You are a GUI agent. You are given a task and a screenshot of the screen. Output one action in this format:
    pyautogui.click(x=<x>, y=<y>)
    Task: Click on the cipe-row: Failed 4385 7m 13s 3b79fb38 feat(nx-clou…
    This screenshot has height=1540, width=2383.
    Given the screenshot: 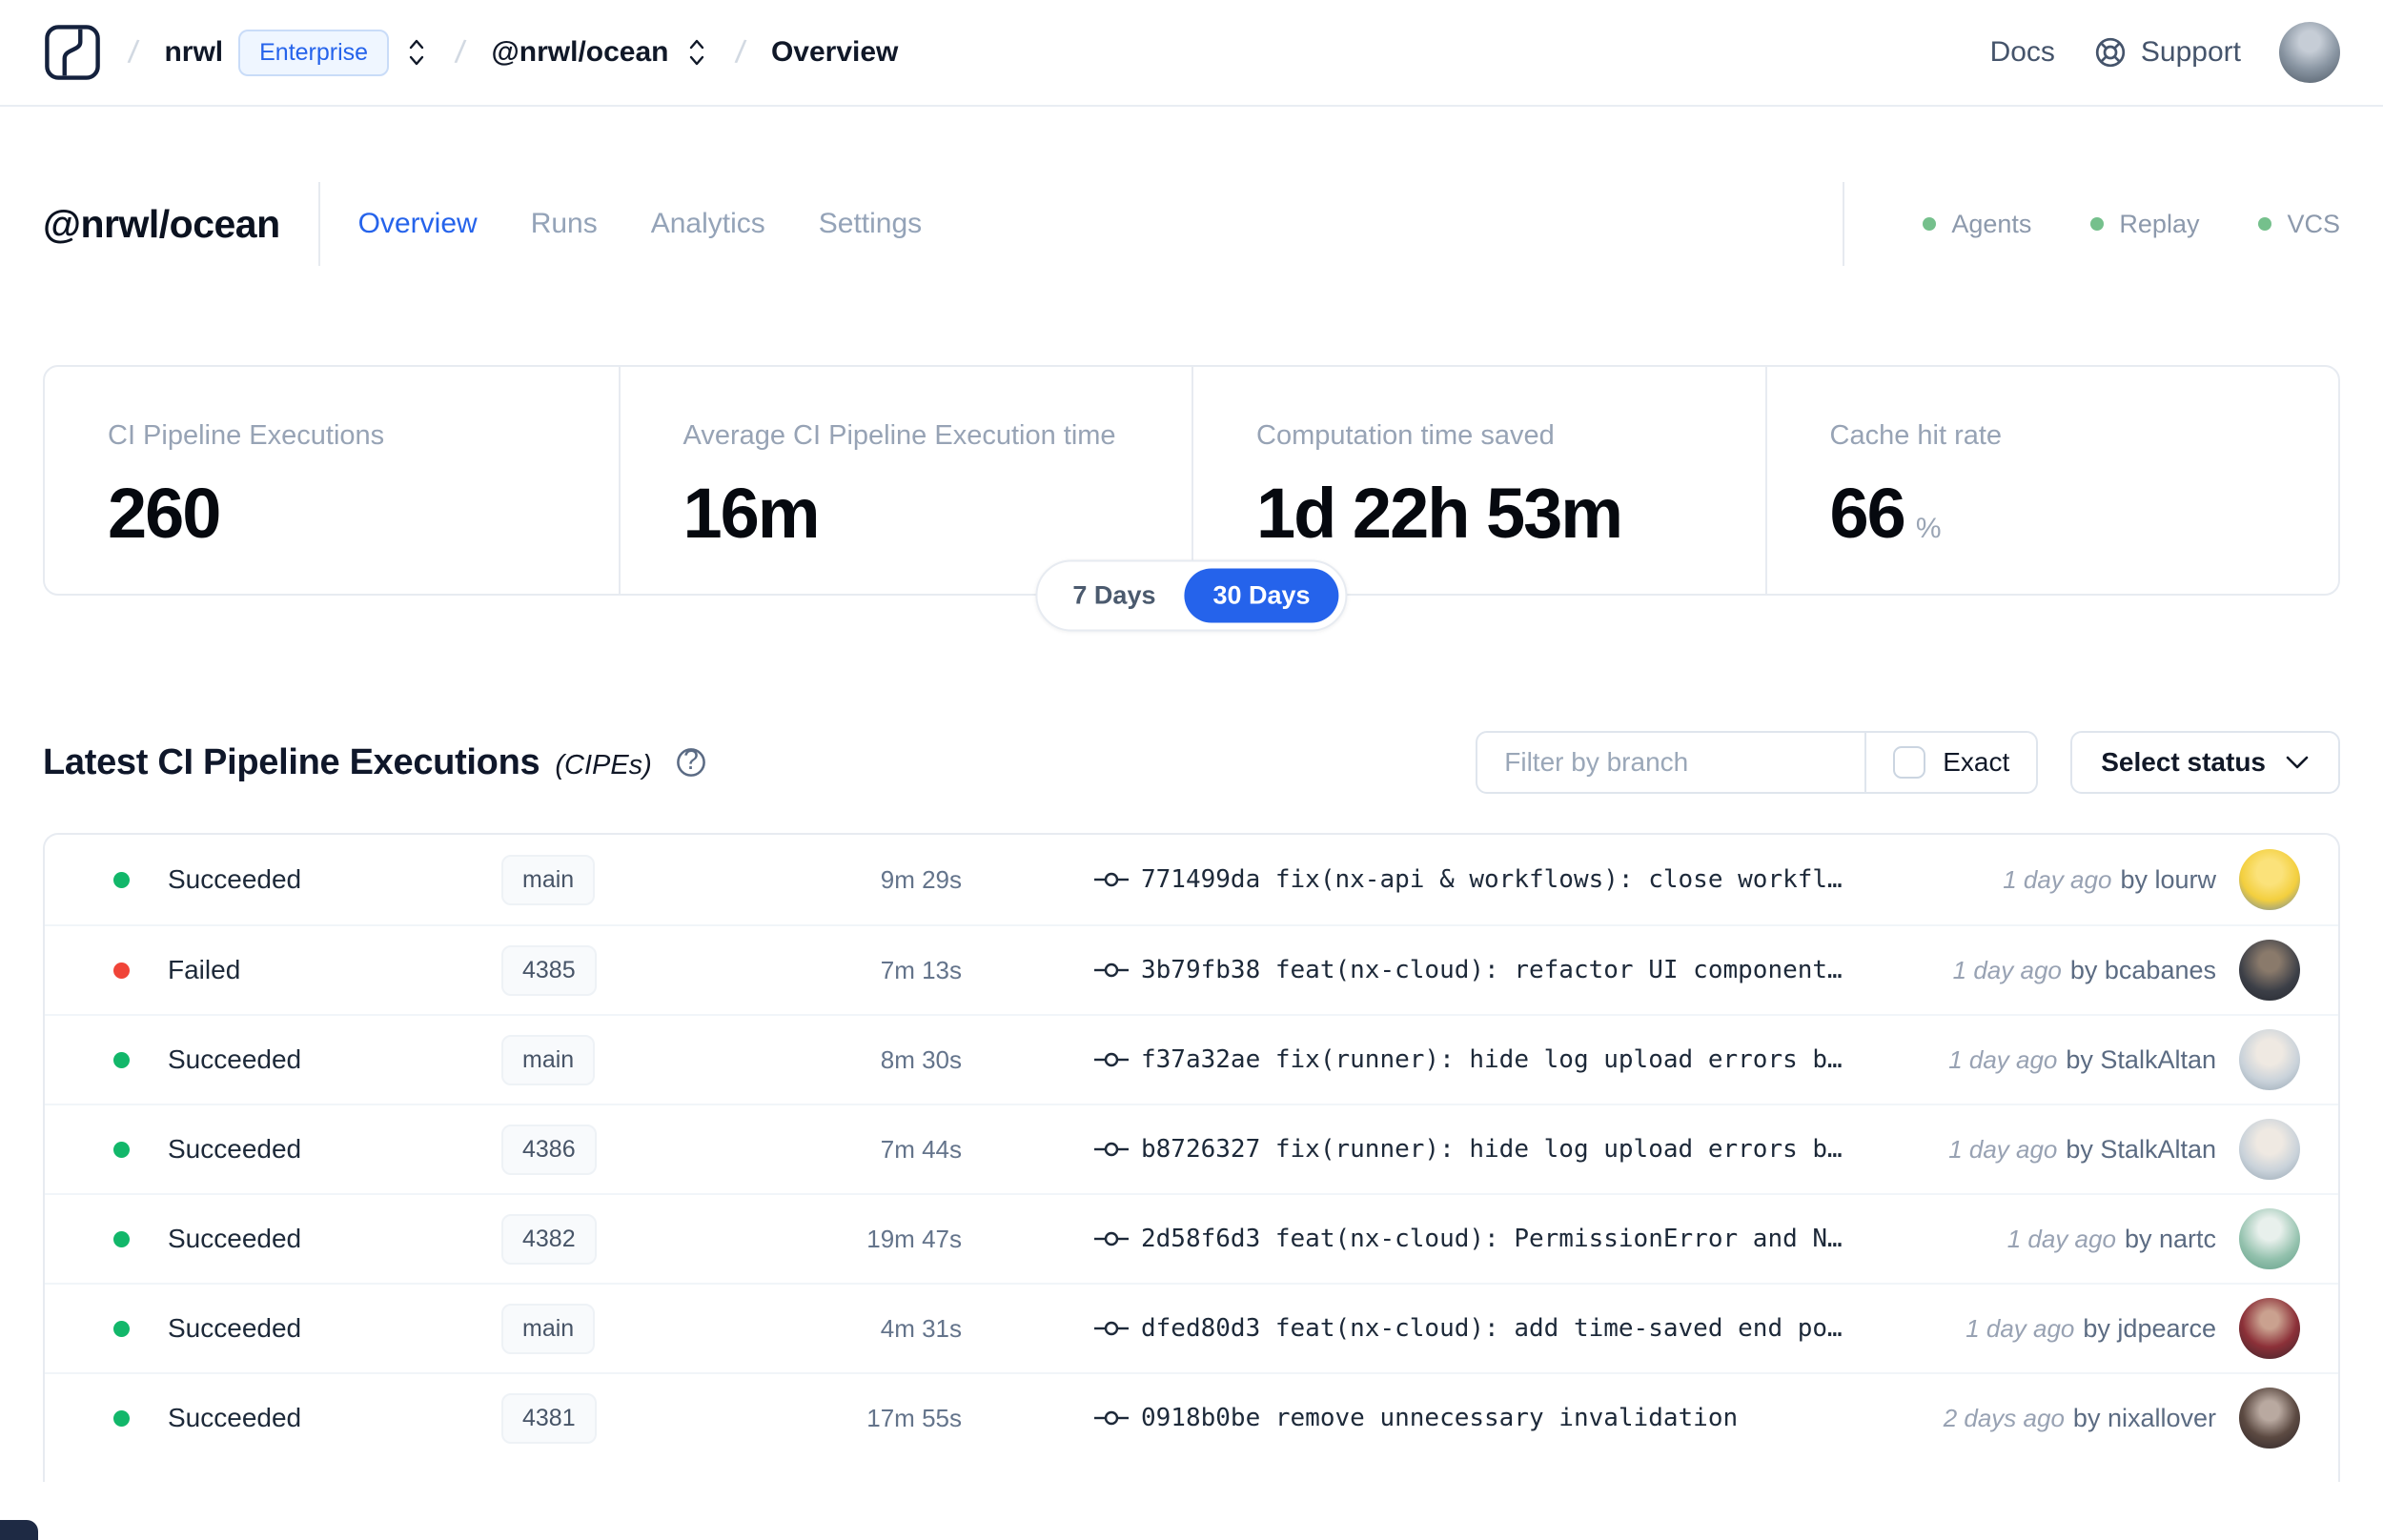 What is the action you would take?
    pyautogui.click(x=1191, y=969)
    